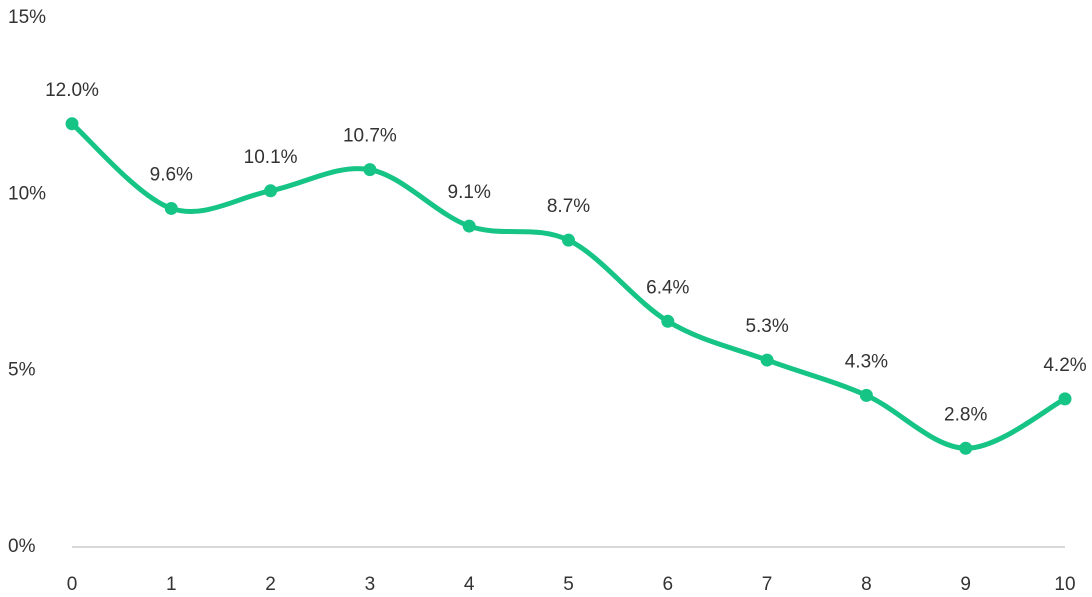  What do you see at coordinates (766, 326) in the screenshot?
I see `data-label: 5.3%` at bounding box center [766, 326].